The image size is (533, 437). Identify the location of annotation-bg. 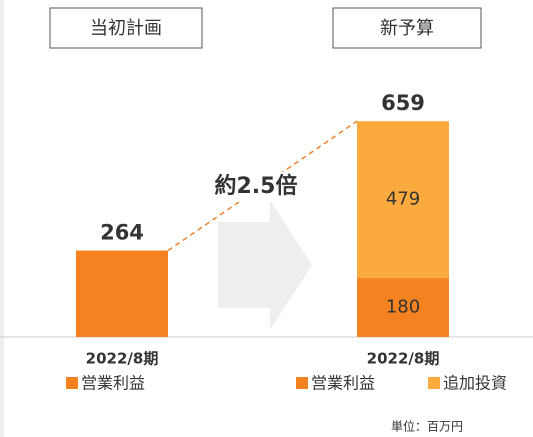
(256, 187).